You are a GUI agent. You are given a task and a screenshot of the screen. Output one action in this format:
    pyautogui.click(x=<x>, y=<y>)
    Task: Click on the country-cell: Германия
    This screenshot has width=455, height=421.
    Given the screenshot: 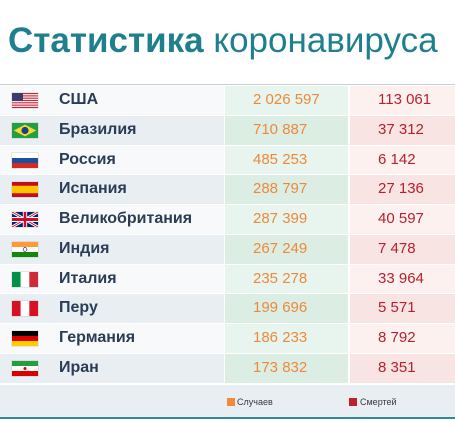 What is the action you would take?
    pyautogui.click(x=112, y=338)
    